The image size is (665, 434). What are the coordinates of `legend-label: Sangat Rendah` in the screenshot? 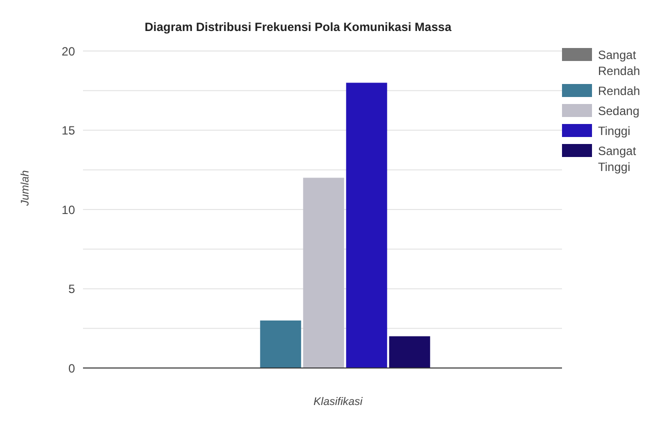 It's located at (620, 63).